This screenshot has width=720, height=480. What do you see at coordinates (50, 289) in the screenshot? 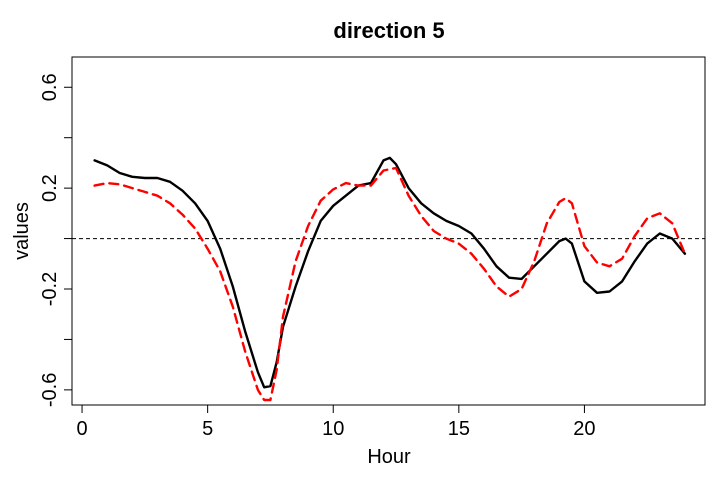
I see `y-tick-label: -0.2` at bounding box center [50, 289].